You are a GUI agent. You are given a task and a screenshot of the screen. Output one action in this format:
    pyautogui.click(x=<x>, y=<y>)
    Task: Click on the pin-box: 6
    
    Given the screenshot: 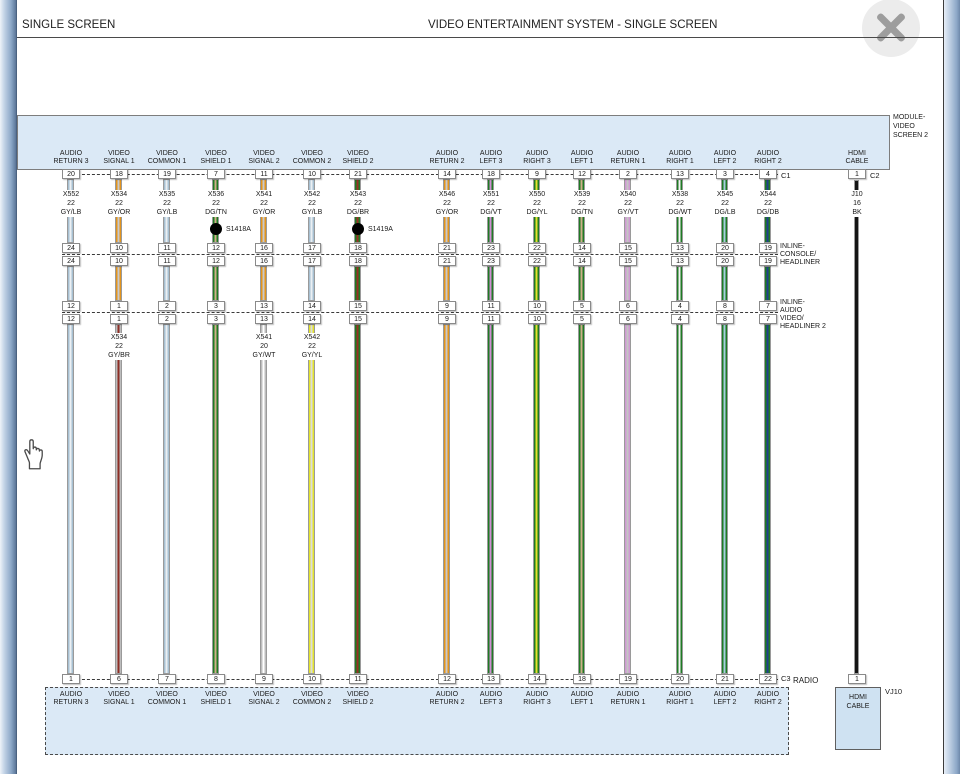 What is the action you would take?
    pyautogui.click(x=119, y=679)
    